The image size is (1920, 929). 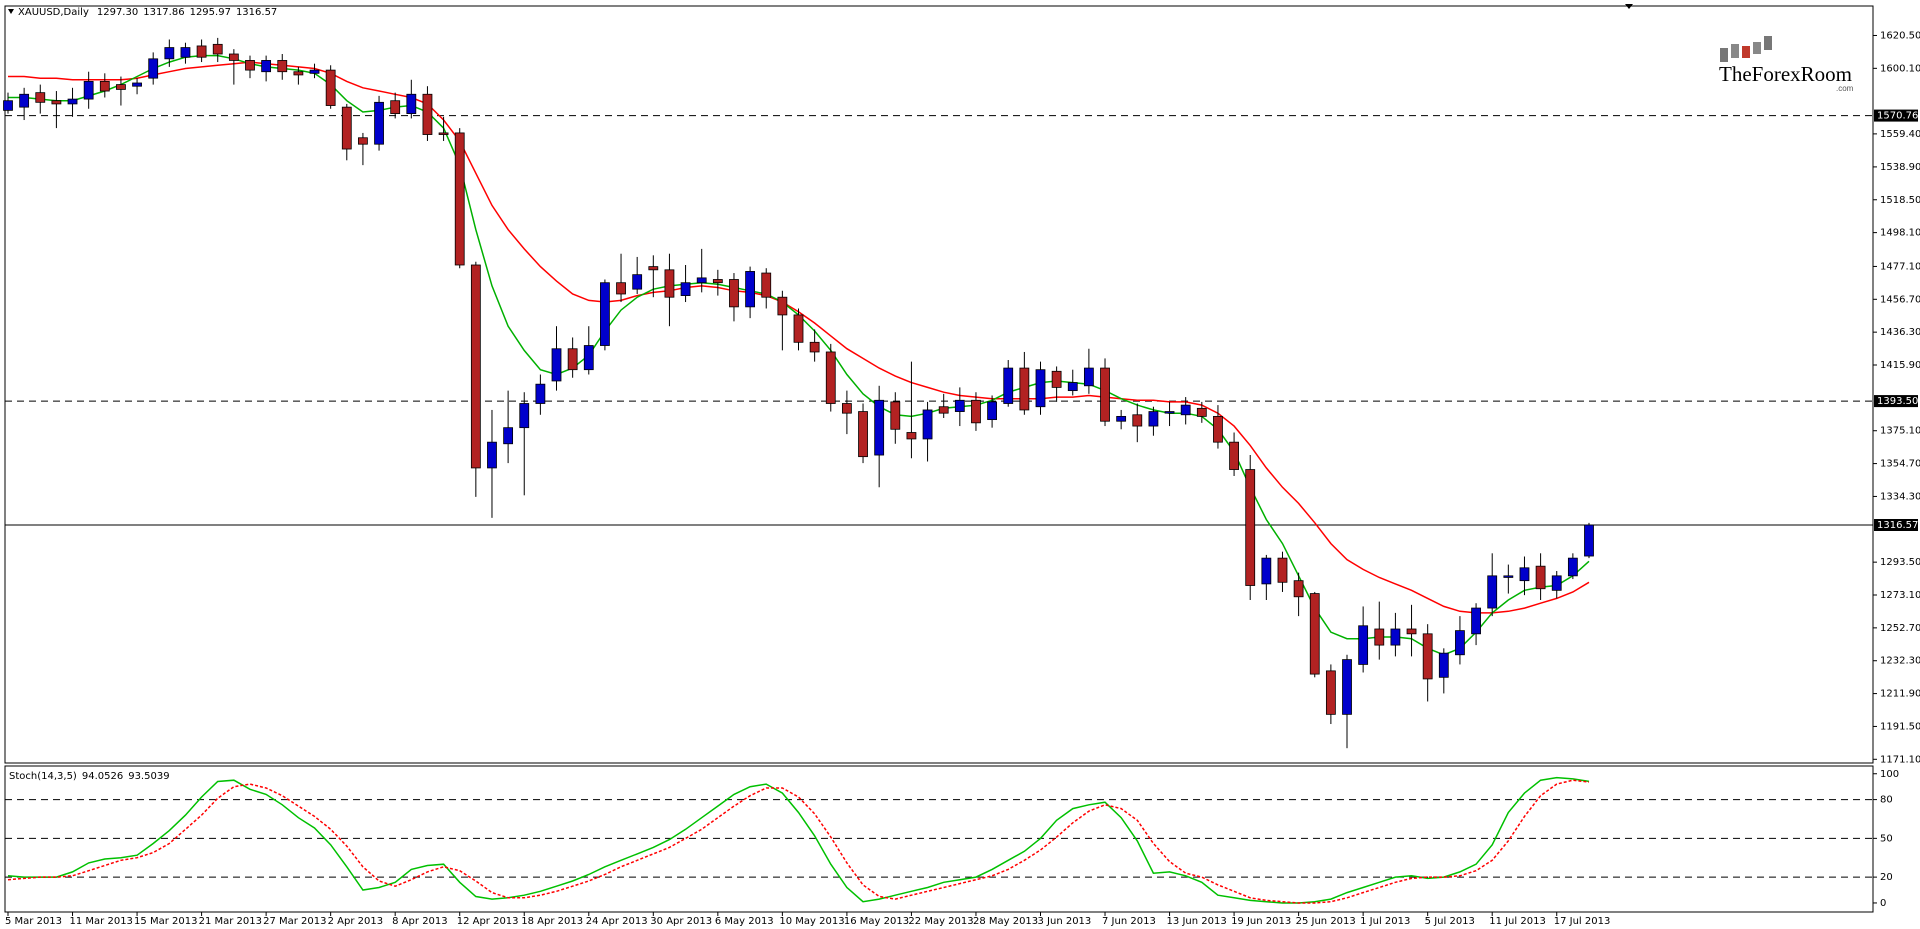 I want to click on x-tick-label: 5 Mar 2013, so click(x=33, y=921).